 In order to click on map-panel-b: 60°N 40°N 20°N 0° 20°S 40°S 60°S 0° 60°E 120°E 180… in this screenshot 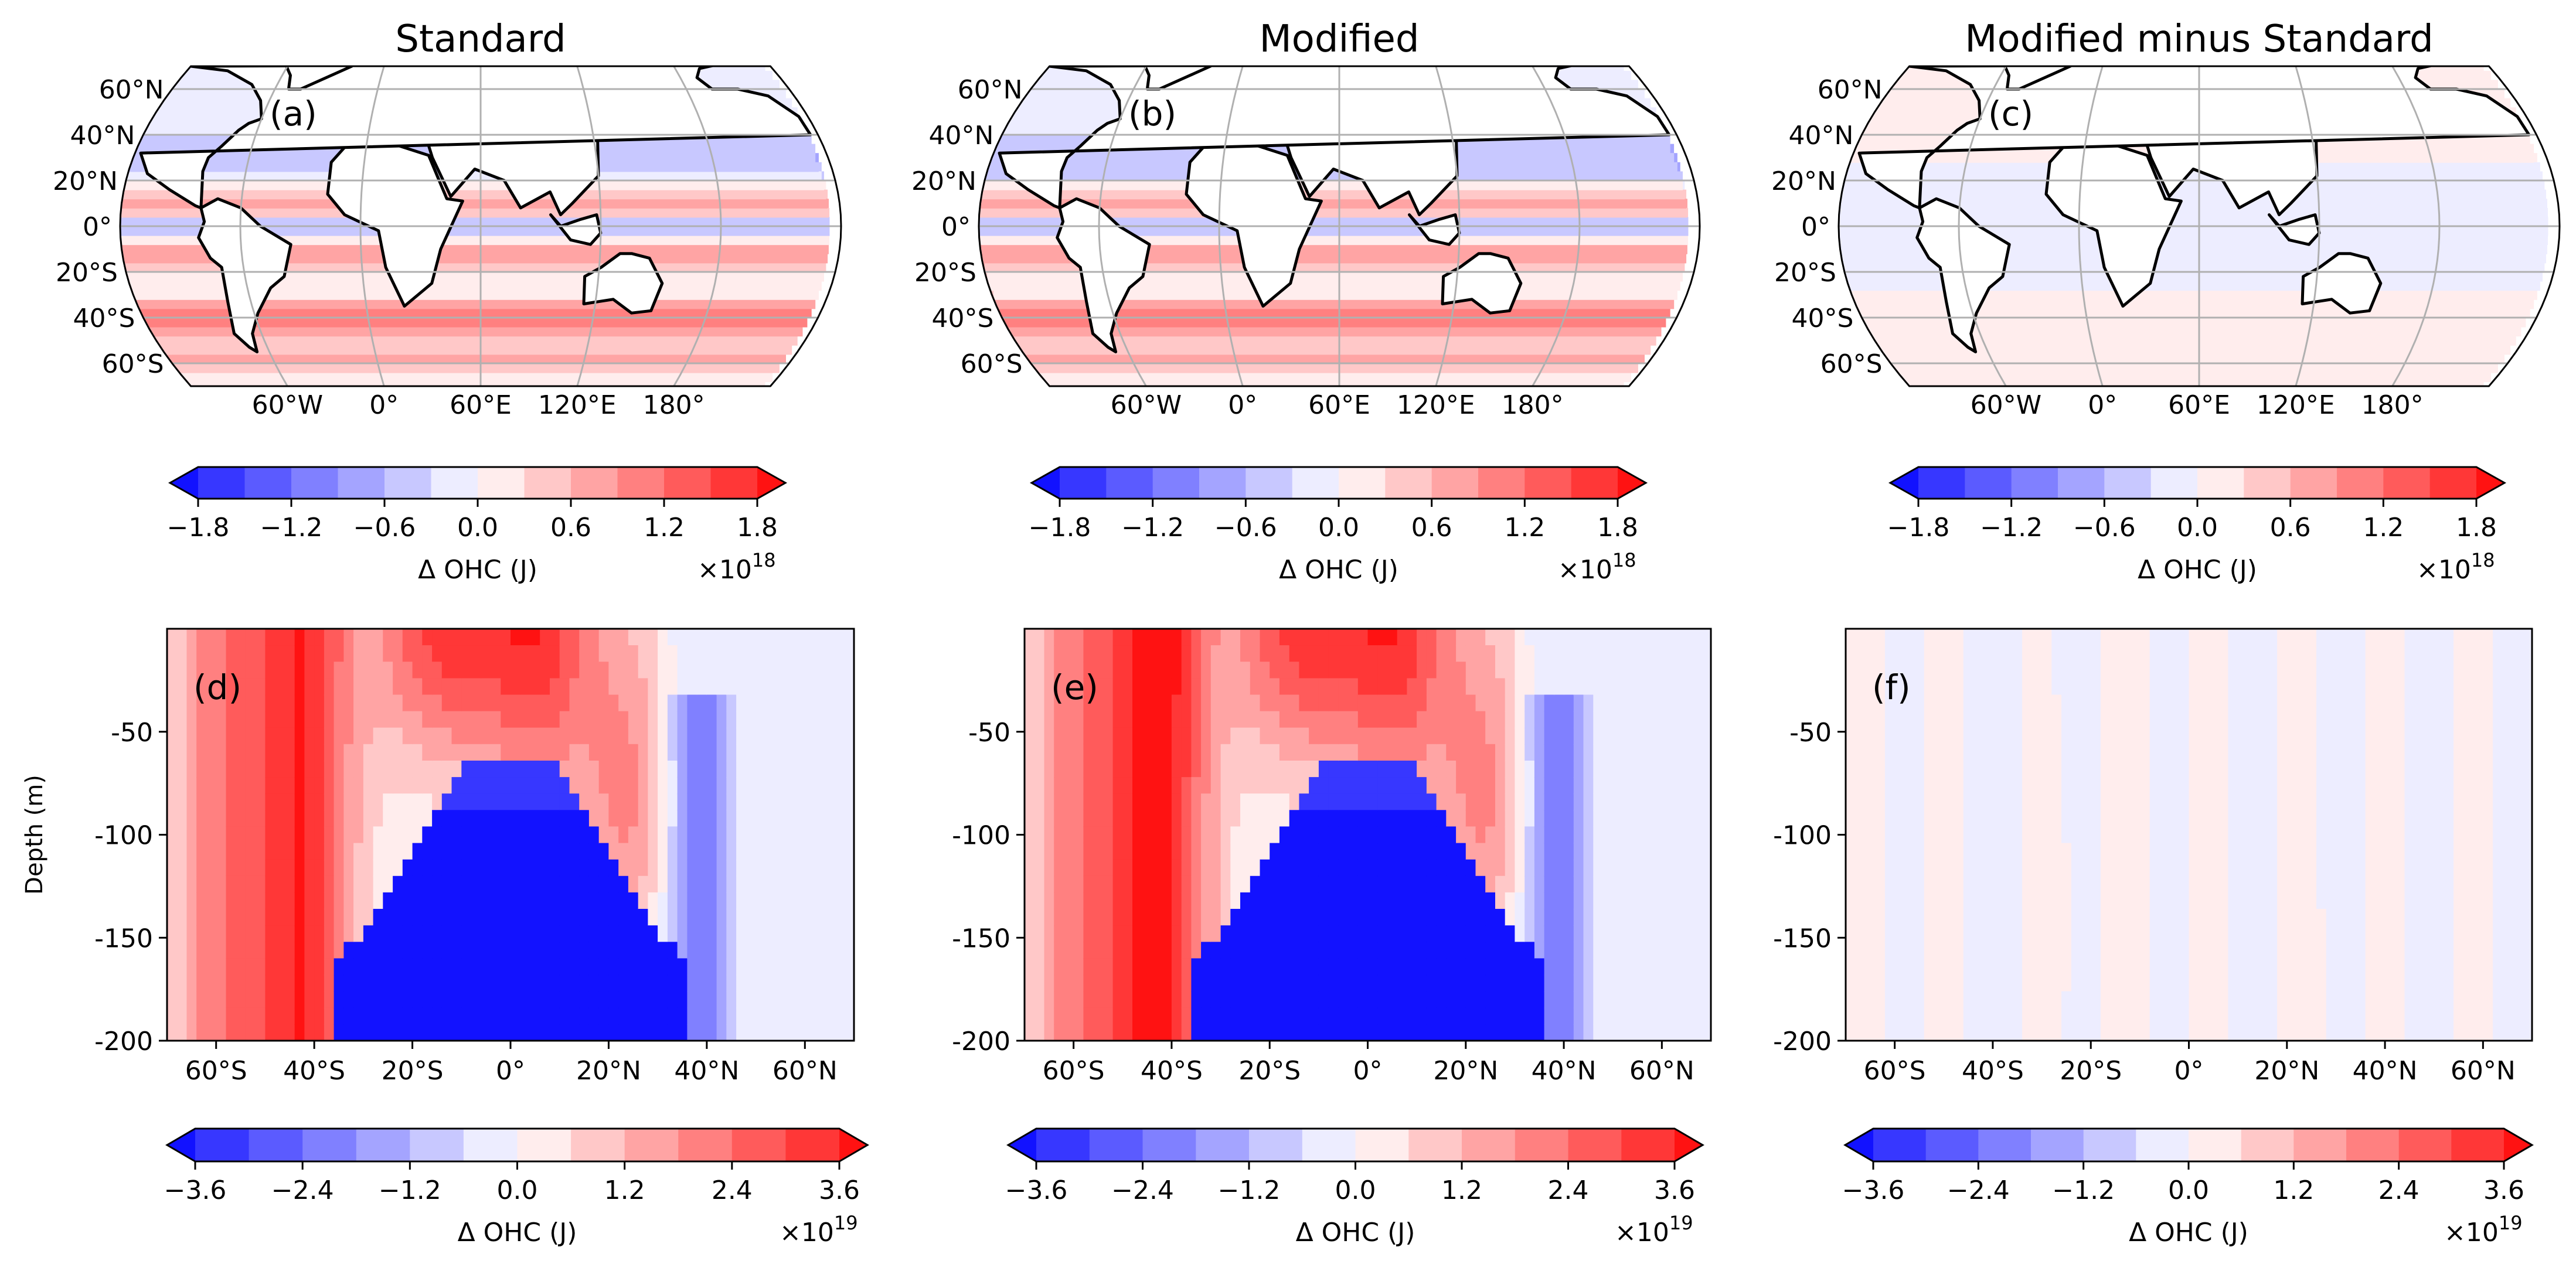, I will do `click(1306, 242)`.